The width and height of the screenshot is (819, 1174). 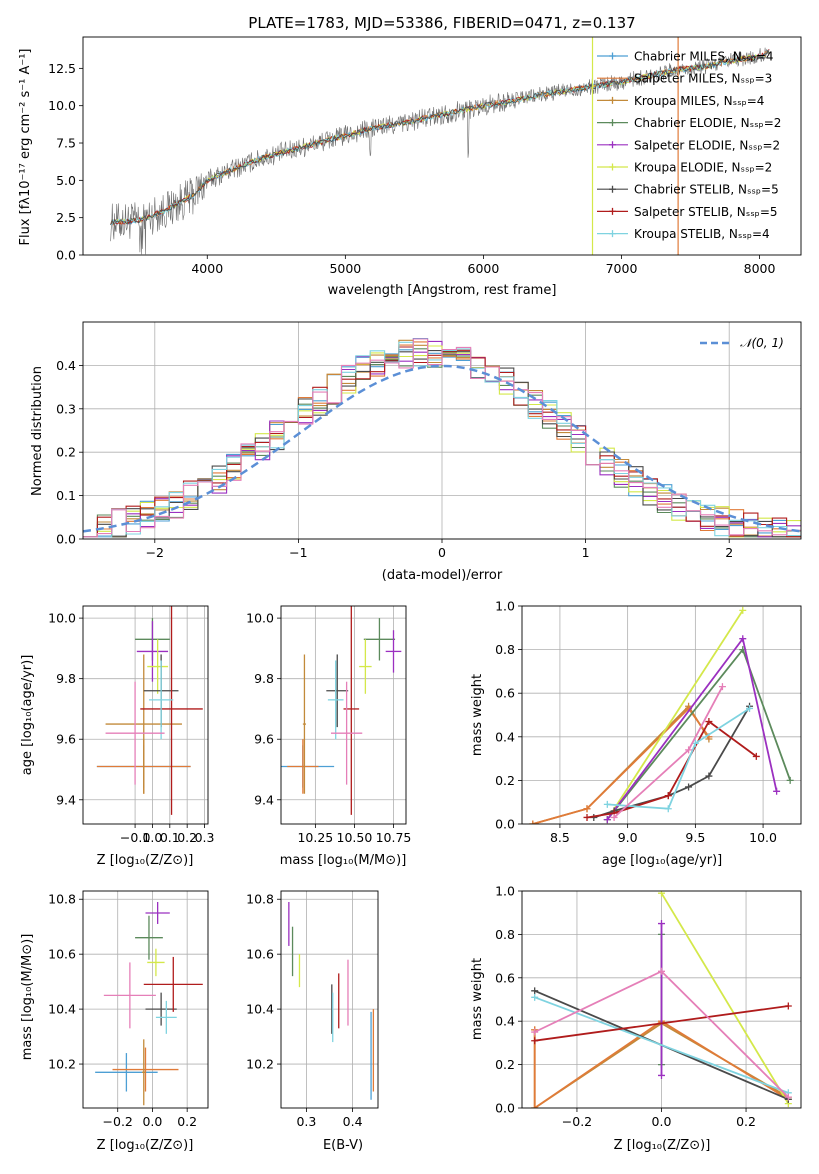 I want to click on x-tick-label: 0.1, so click(x=170, y=837).